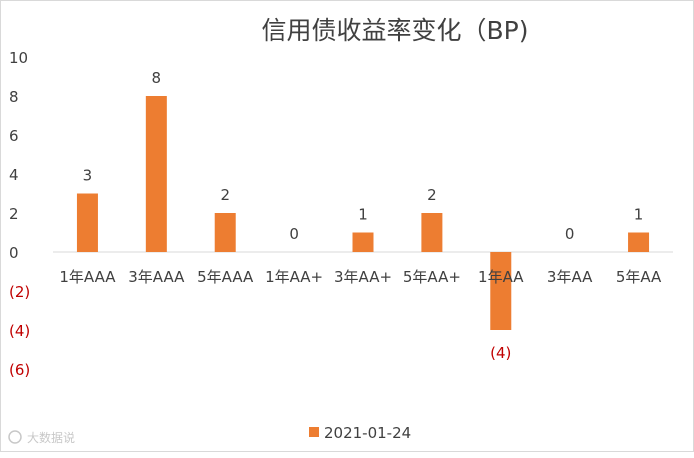  I want to click on y-tick-label: (2), so click(19, 292).